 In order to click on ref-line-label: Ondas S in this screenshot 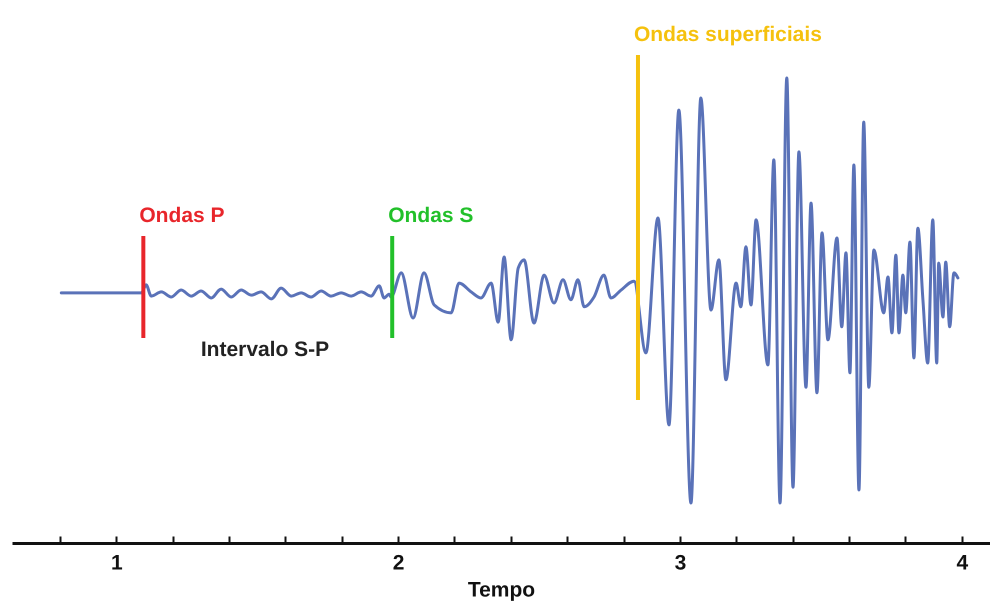, I will do `click(431, 215)`.